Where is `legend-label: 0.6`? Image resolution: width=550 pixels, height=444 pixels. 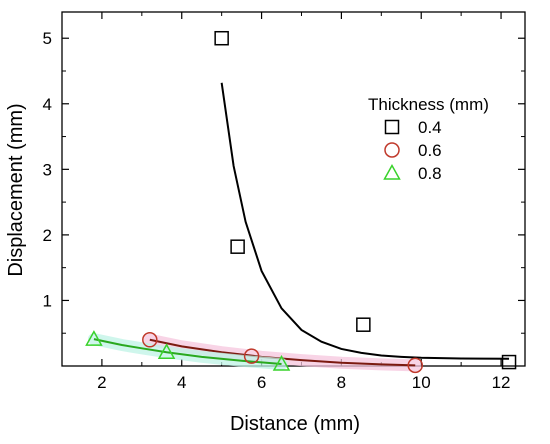 legend-label: 0.6 is located at coordinates (430, 150).